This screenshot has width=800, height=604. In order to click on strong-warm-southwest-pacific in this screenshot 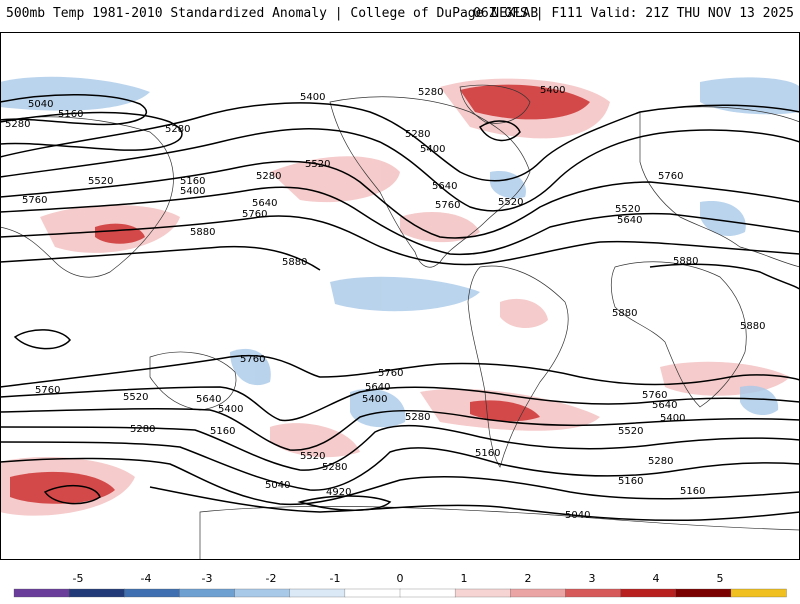, I will do `click(62, 487)`.